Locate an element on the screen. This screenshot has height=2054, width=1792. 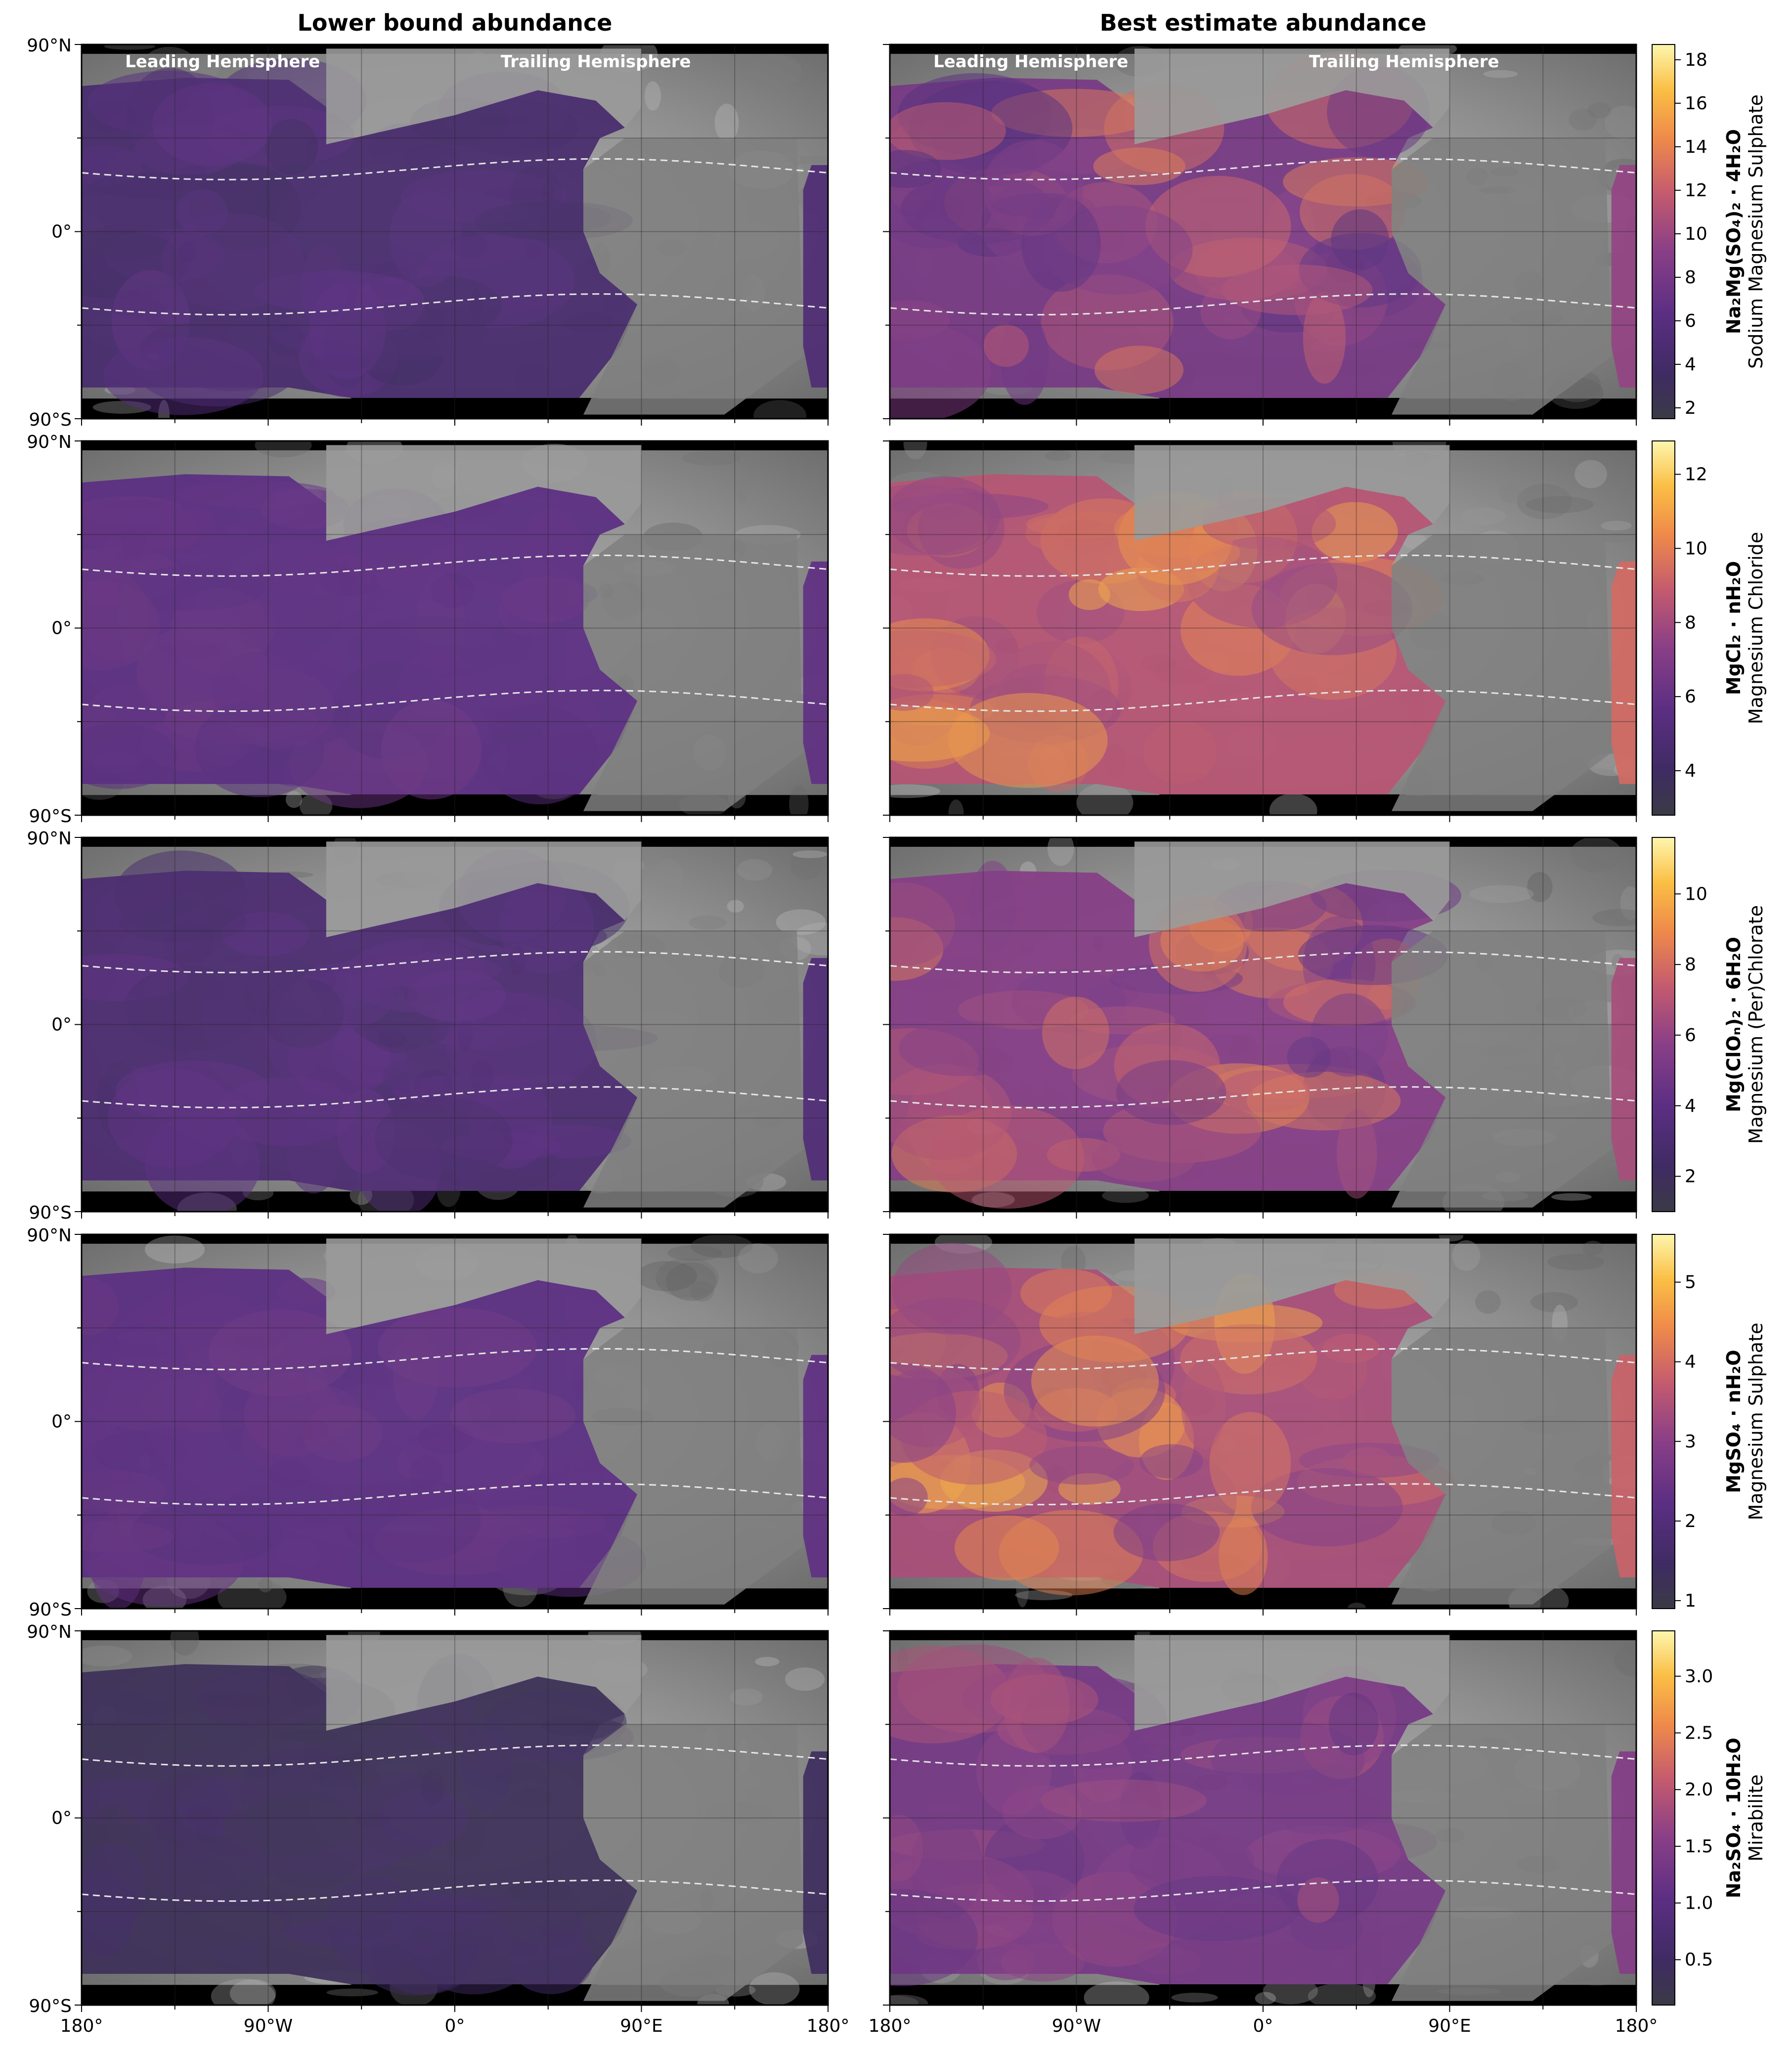
colorbar-tick-label: 1.0 is located at coordinates (1699, 1903).